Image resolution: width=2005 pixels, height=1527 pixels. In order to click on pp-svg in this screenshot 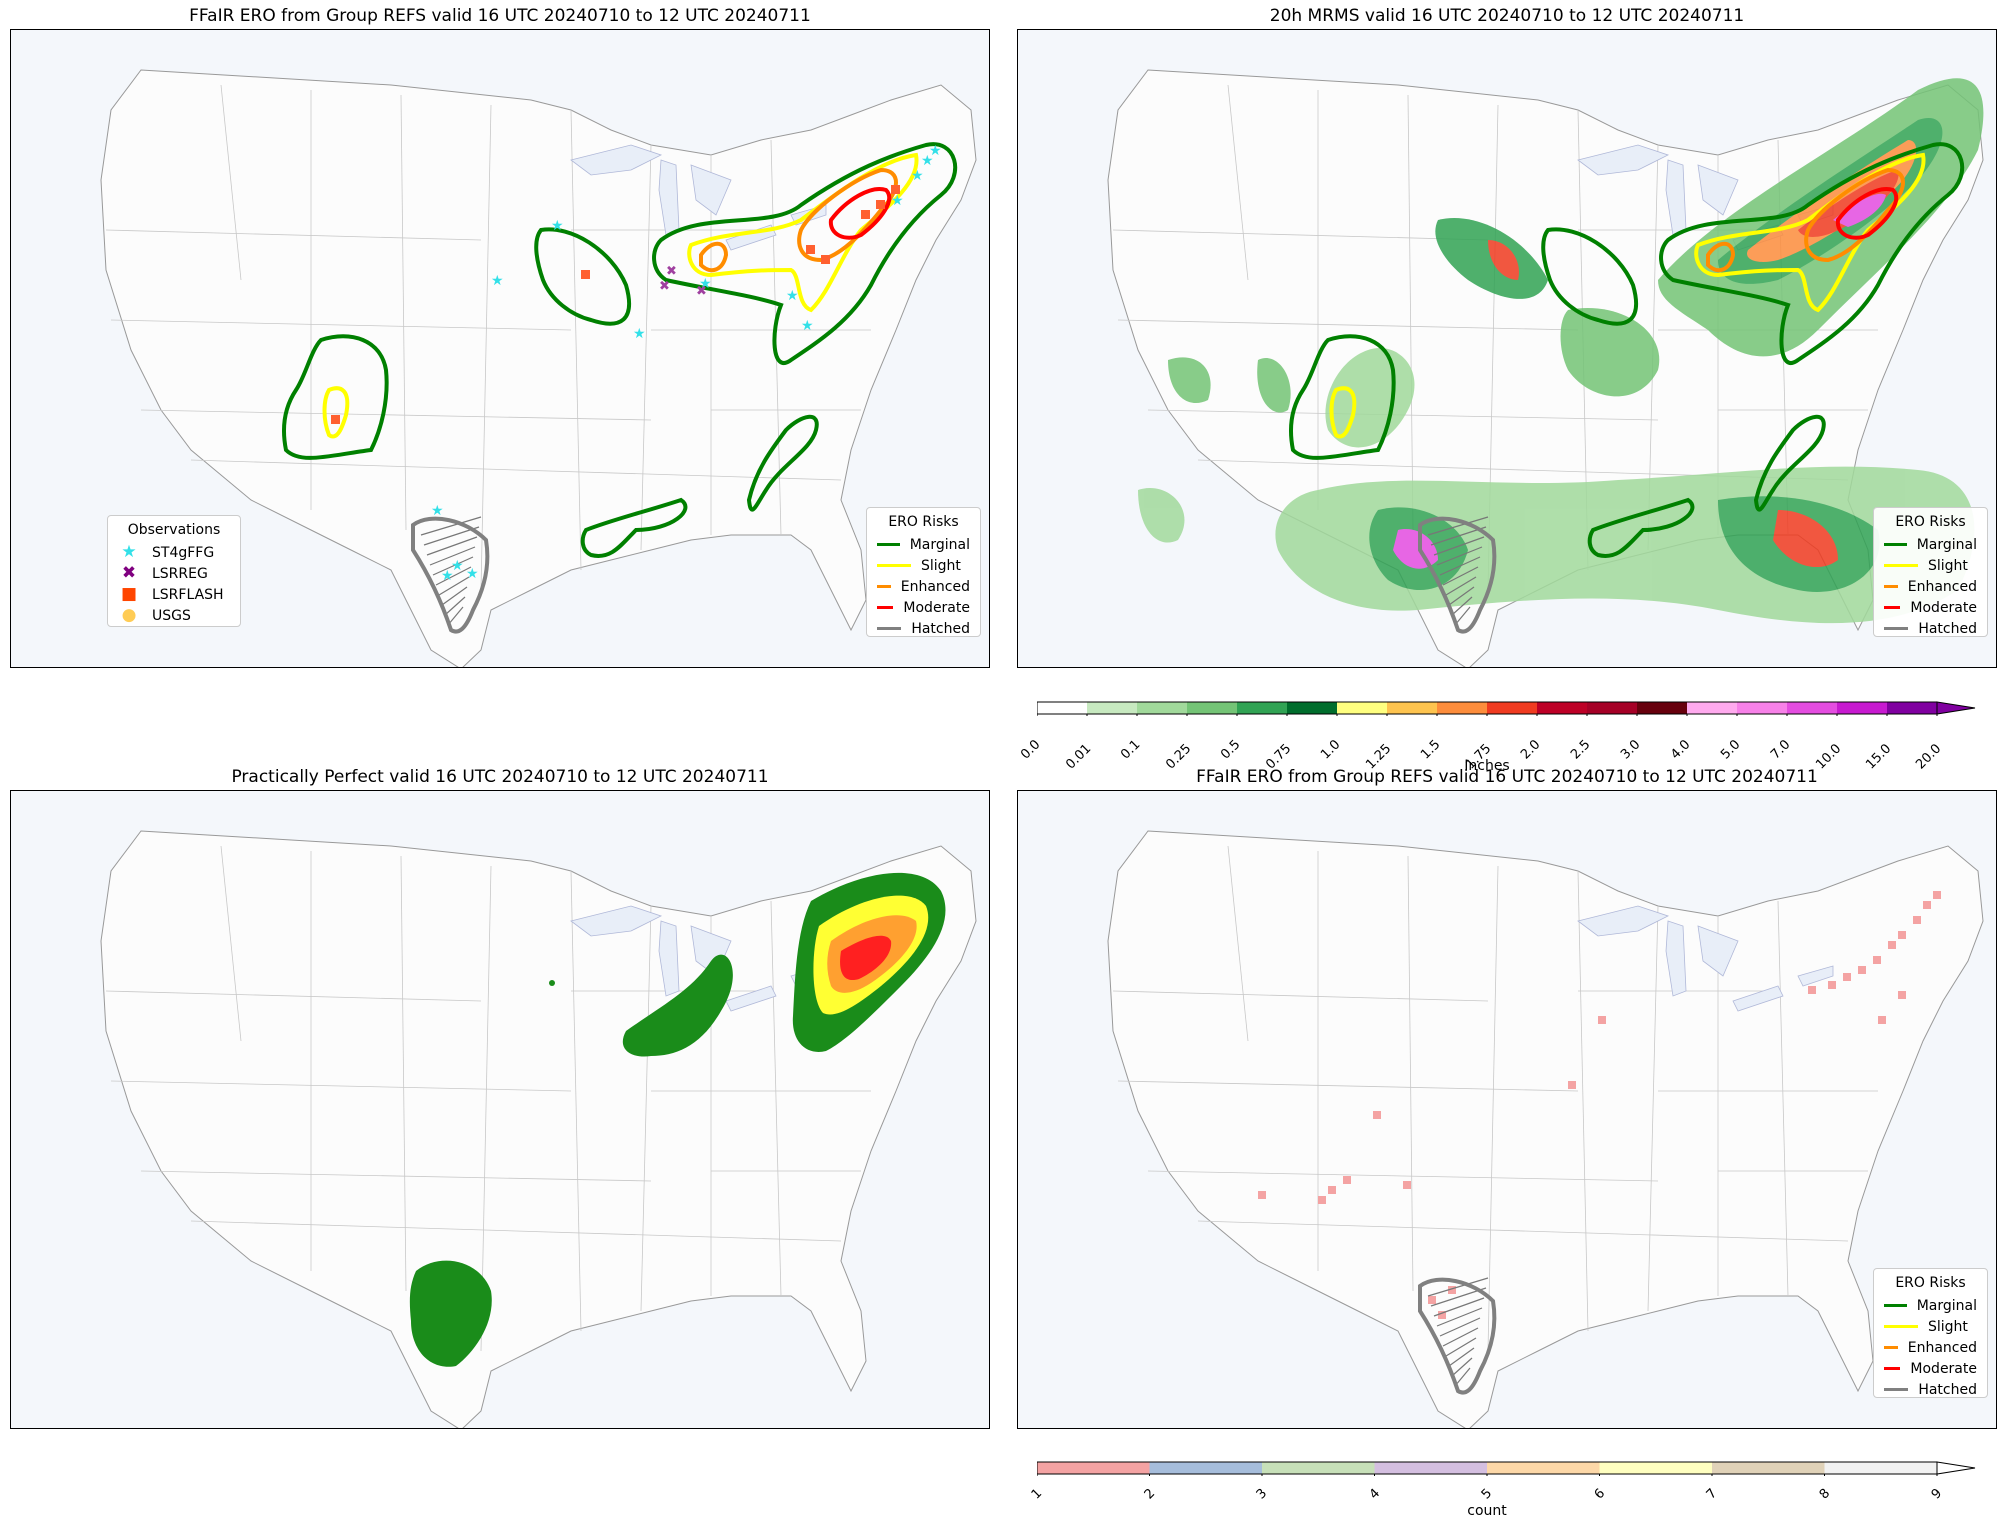, I will do `click(677, 1119)`.